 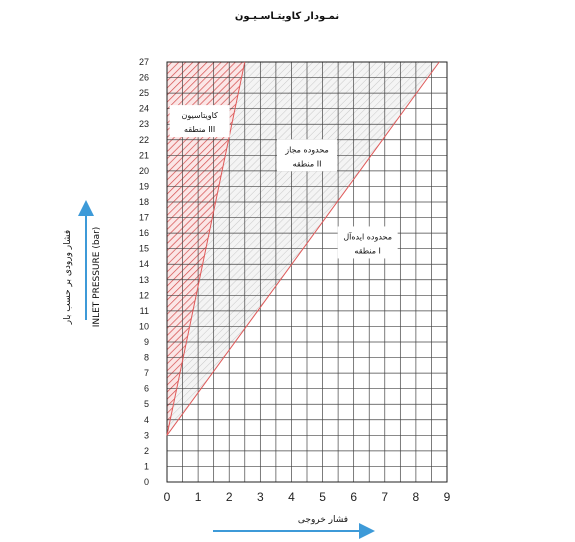 I want to click on y-axis-label-en: INLET PRESSURE (bar), so click(x=97, y=277).